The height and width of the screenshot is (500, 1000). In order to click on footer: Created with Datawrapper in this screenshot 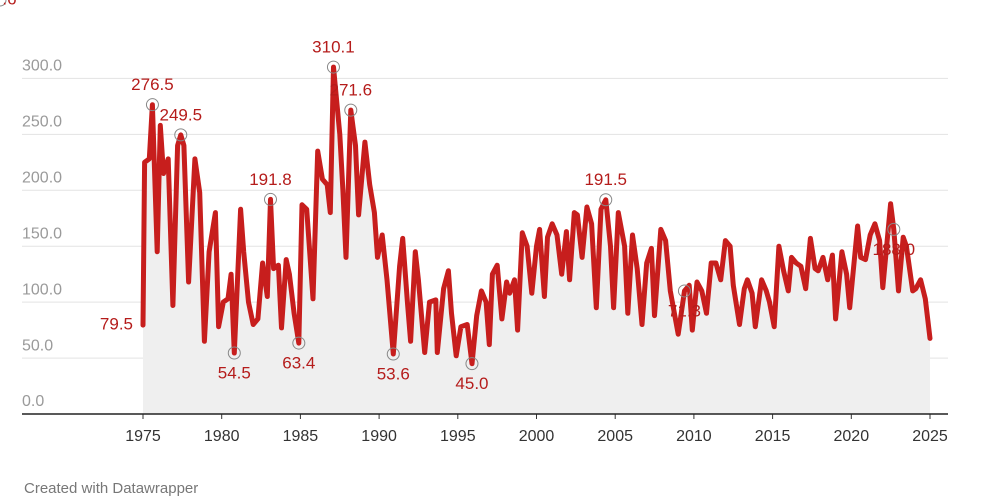, I will do `click(111, 488)`.